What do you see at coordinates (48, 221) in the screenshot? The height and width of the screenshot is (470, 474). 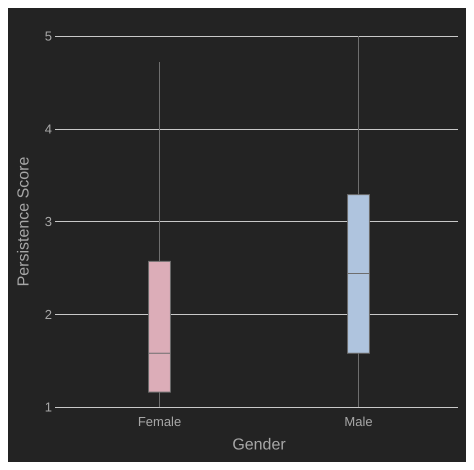 I see `y-tick-label: 3` at bounding box center [48, 221].